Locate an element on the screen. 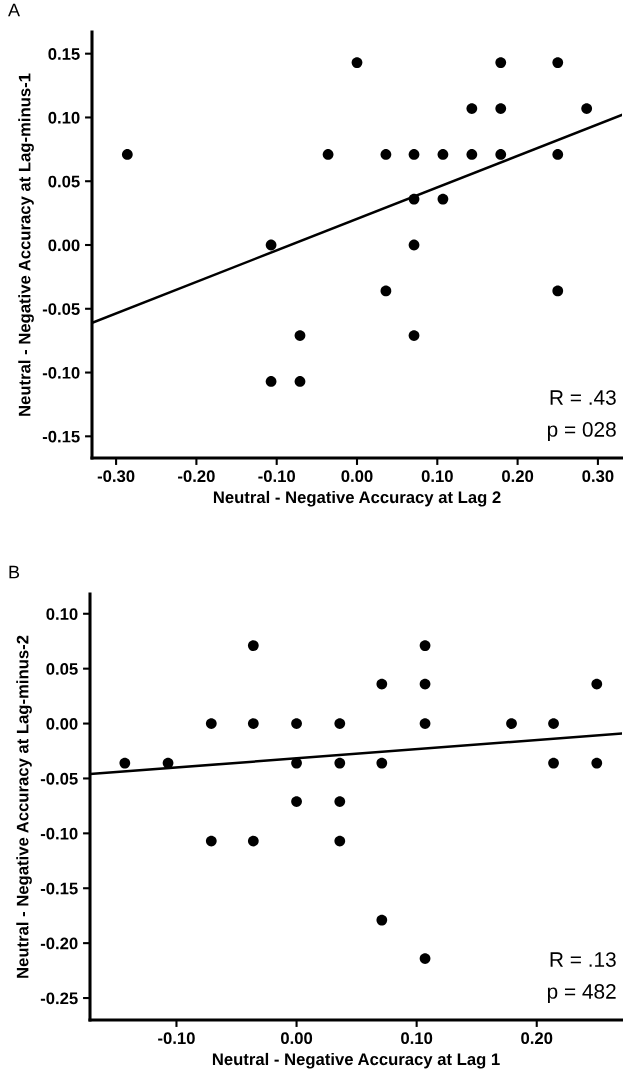  annotation: p = 482 is located at coordinates (581, 993).